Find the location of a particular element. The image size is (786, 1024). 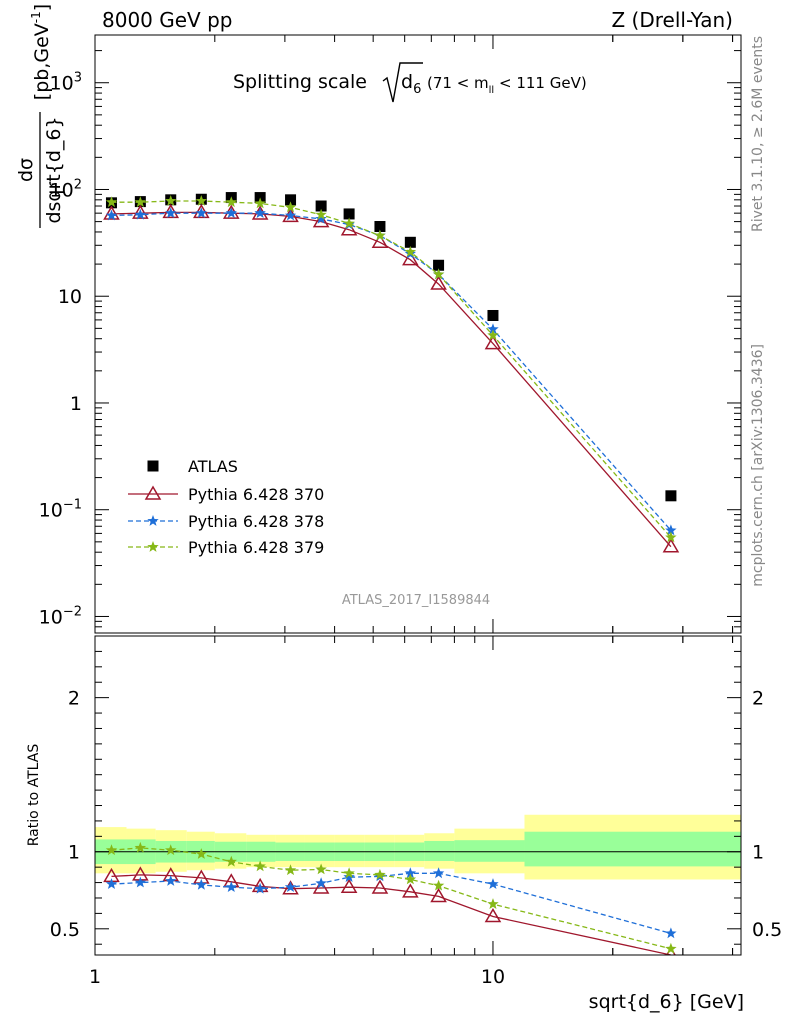

title-mass-range: (71 < mll < 111 GeV) is located at coordinates (507, 85).